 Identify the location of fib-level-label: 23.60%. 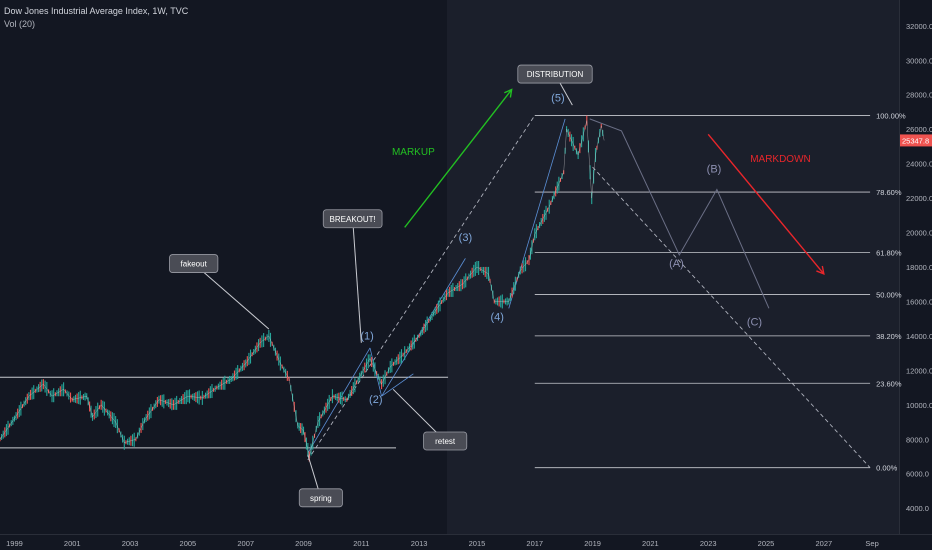
(889, 383).